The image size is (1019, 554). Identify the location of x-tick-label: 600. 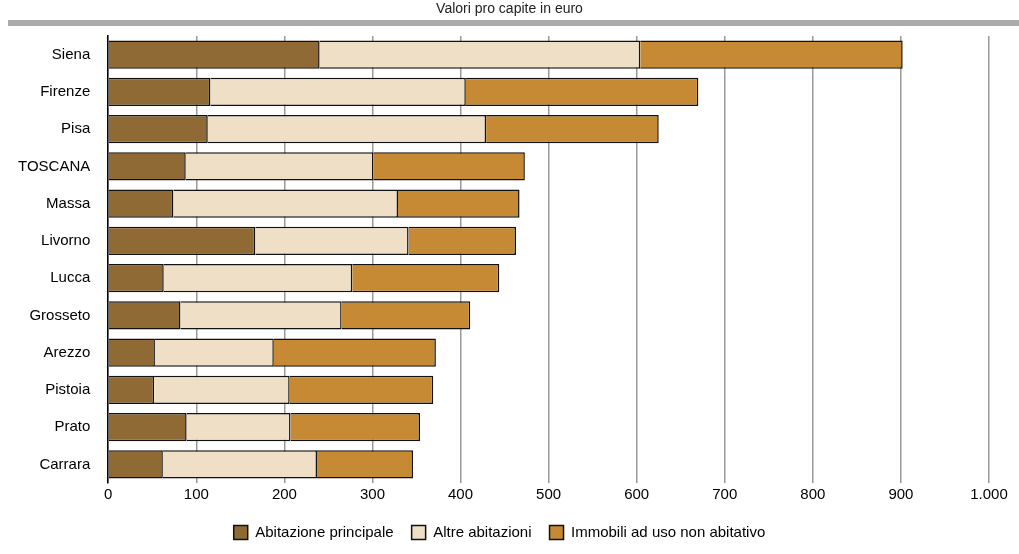
(637, 494).